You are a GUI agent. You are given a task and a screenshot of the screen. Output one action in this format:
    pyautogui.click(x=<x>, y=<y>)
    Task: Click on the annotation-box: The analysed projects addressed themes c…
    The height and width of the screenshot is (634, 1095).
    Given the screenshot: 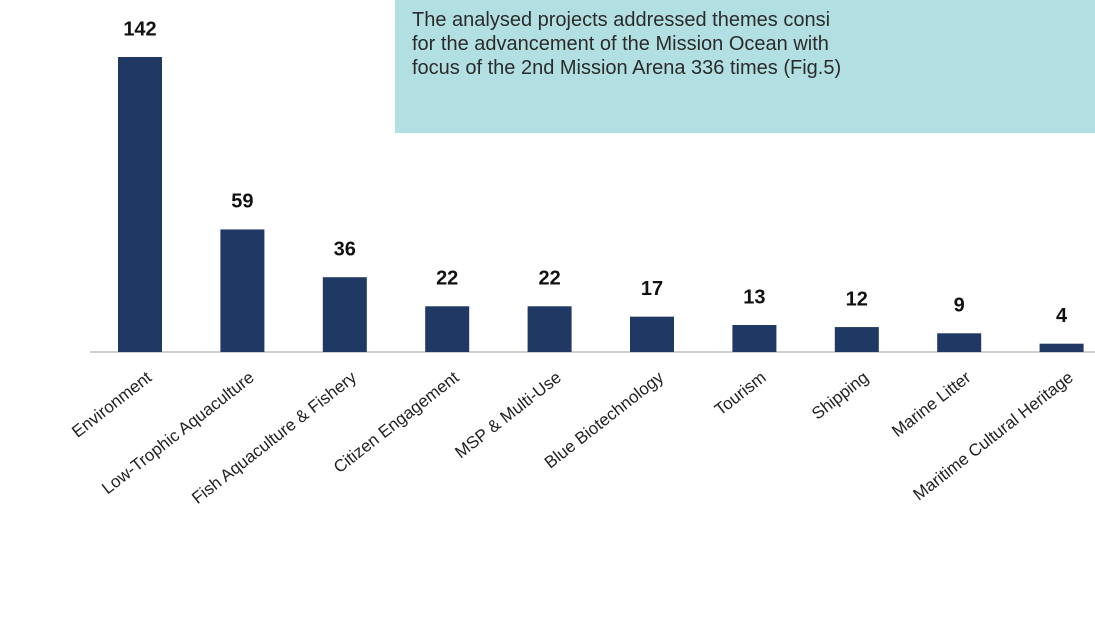 What is the action you would take?
    pyautogui.click(x=745, y=66)
    